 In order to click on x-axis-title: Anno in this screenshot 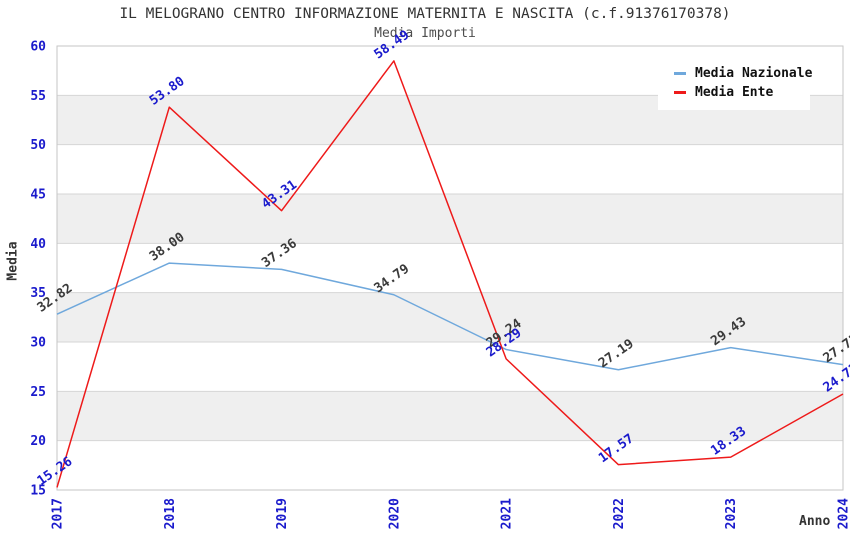, I will do `click(815, 521)`.